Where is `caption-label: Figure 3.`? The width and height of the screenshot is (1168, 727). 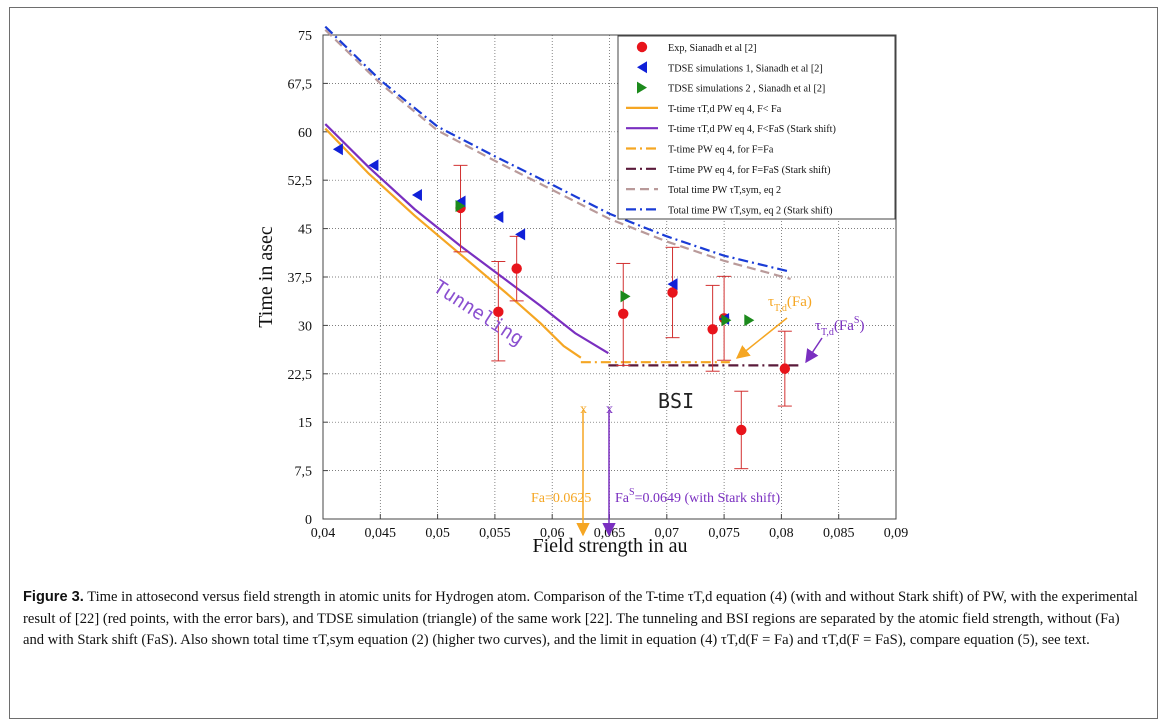
caption-label: Figure 3. is located at coordinates (53, 597).